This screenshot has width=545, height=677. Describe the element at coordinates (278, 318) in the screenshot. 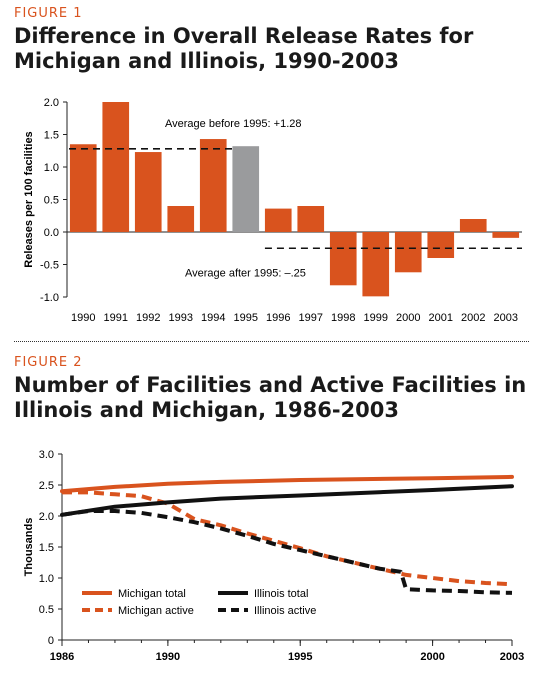

I see `x-tick-label: 1996` at that location.